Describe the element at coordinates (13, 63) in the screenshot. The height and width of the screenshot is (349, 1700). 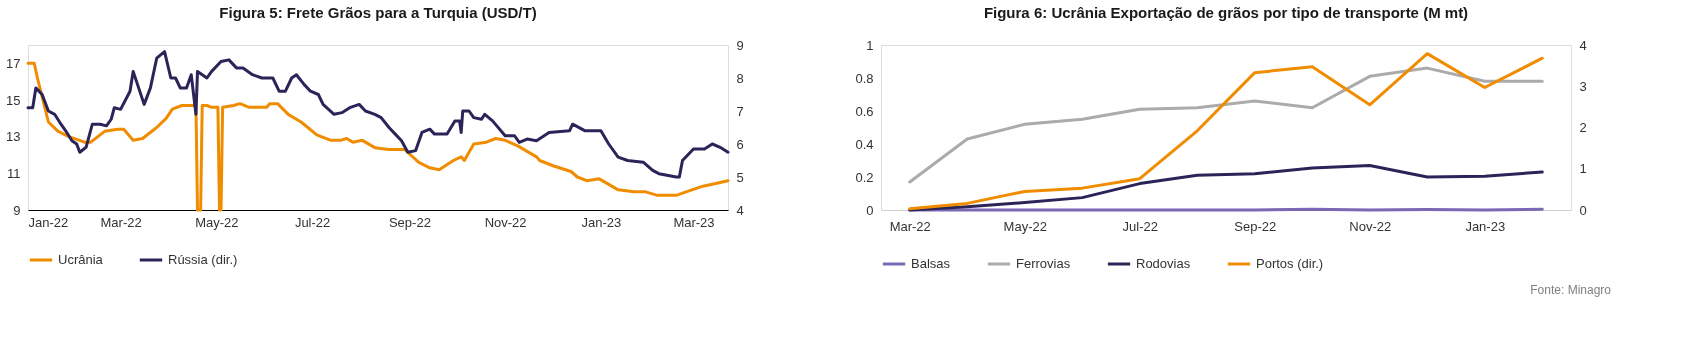
I see `y-tick-label: 17` at that location.